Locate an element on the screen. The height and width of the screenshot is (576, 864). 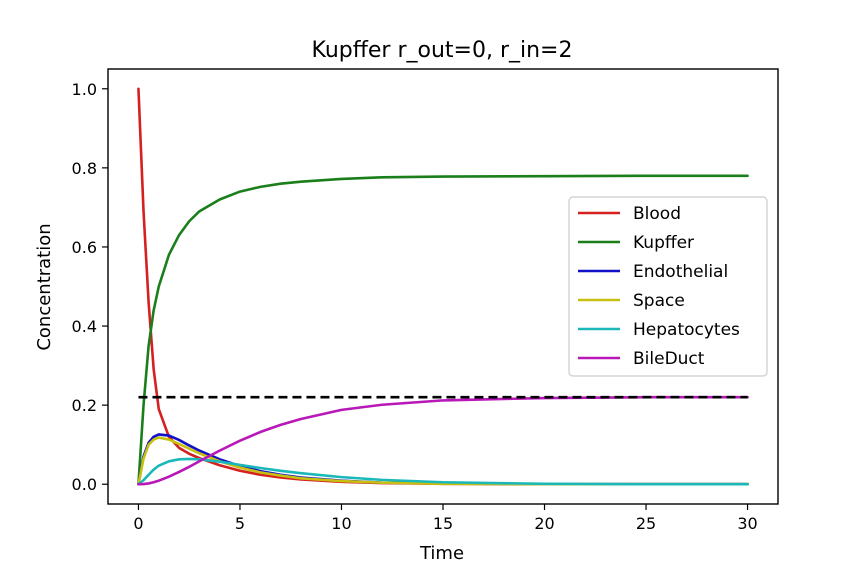
y-tick-label: 0.0 is located at coordinates (84, 484).